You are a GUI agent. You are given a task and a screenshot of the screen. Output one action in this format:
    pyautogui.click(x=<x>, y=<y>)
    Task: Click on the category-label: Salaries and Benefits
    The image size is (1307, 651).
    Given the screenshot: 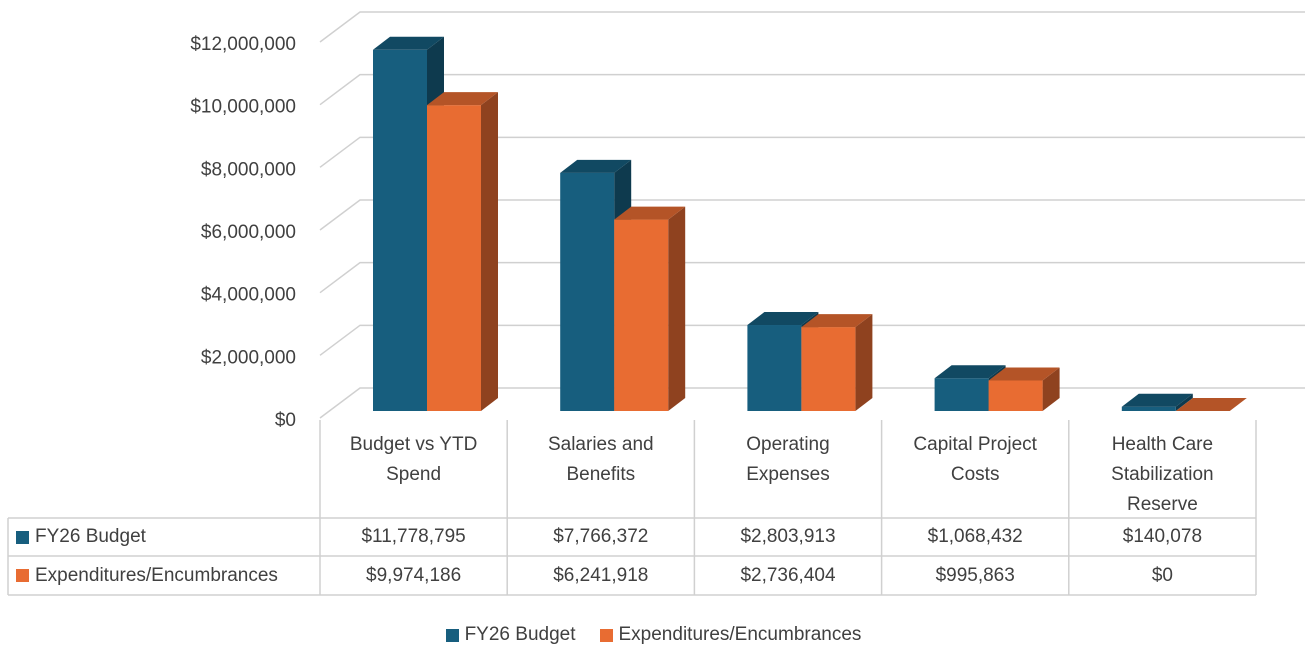 What is the action you would take?
    pyautogui.click(x=600, y=459)
    